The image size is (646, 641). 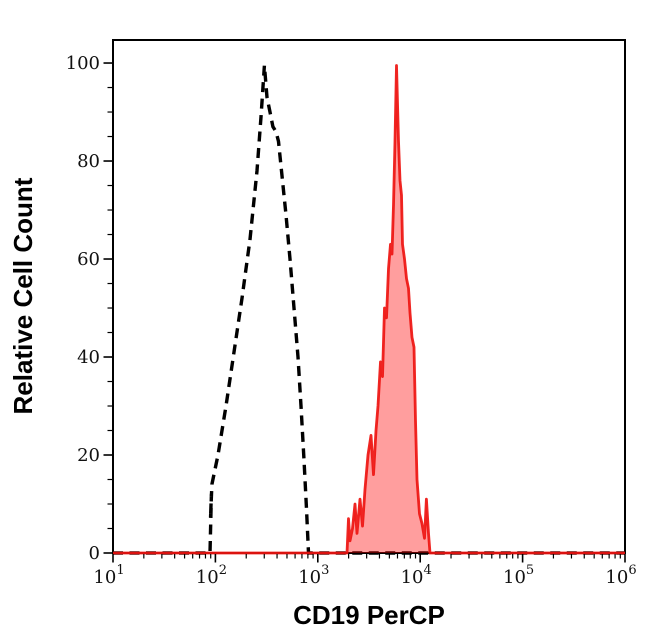 I want to click on x-axis-label: CD19 PerCP, so click(x=369, y=615).